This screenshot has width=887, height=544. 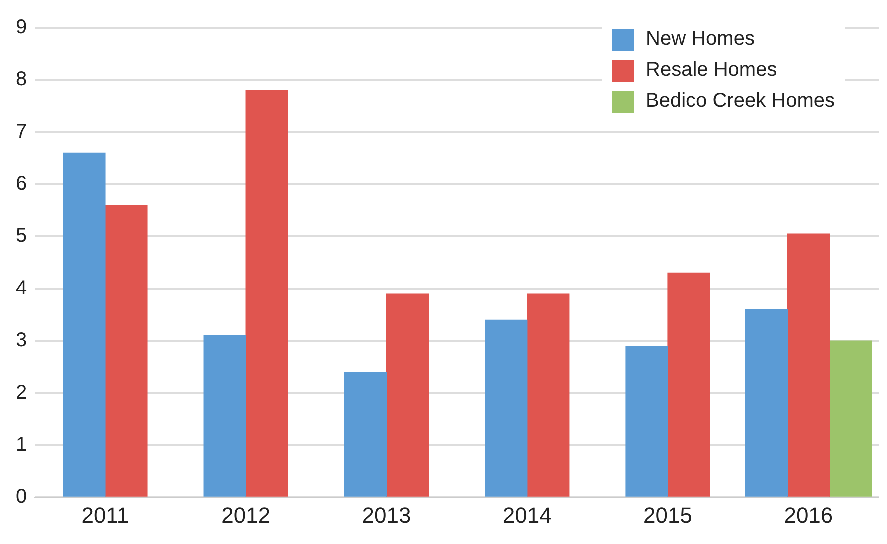 I want to click on y-tick-label: 0, so click(x=22, y=497).